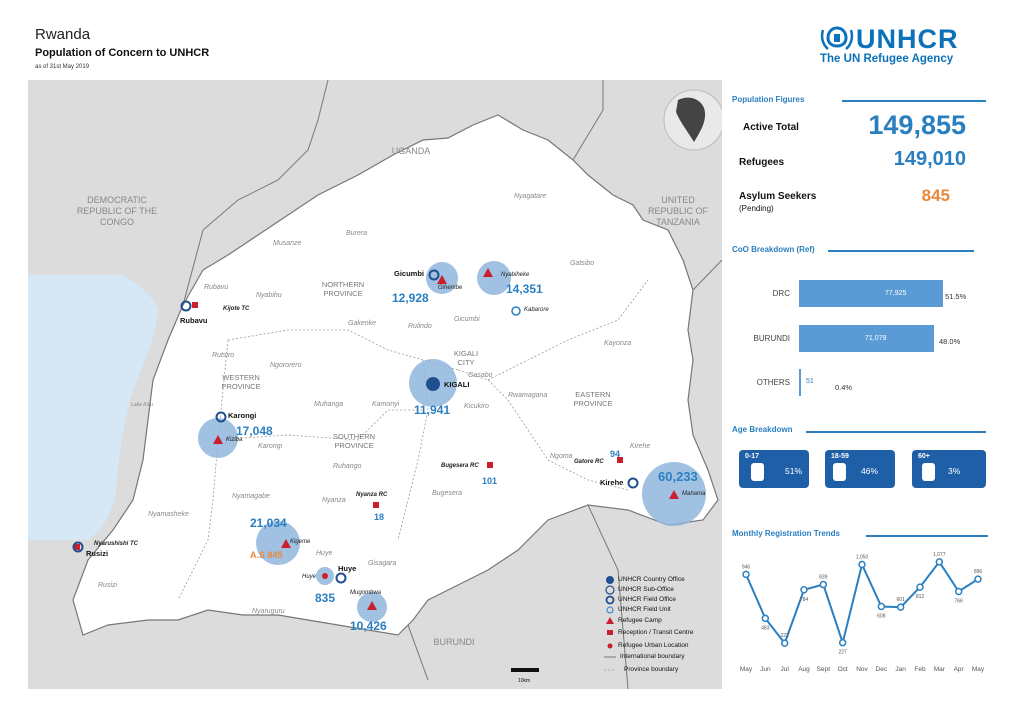 The image size is (1024, 724). Describe the element at coordinates (862, 669) in the screenshot. I see `trend-month-label: Nov` at that location.